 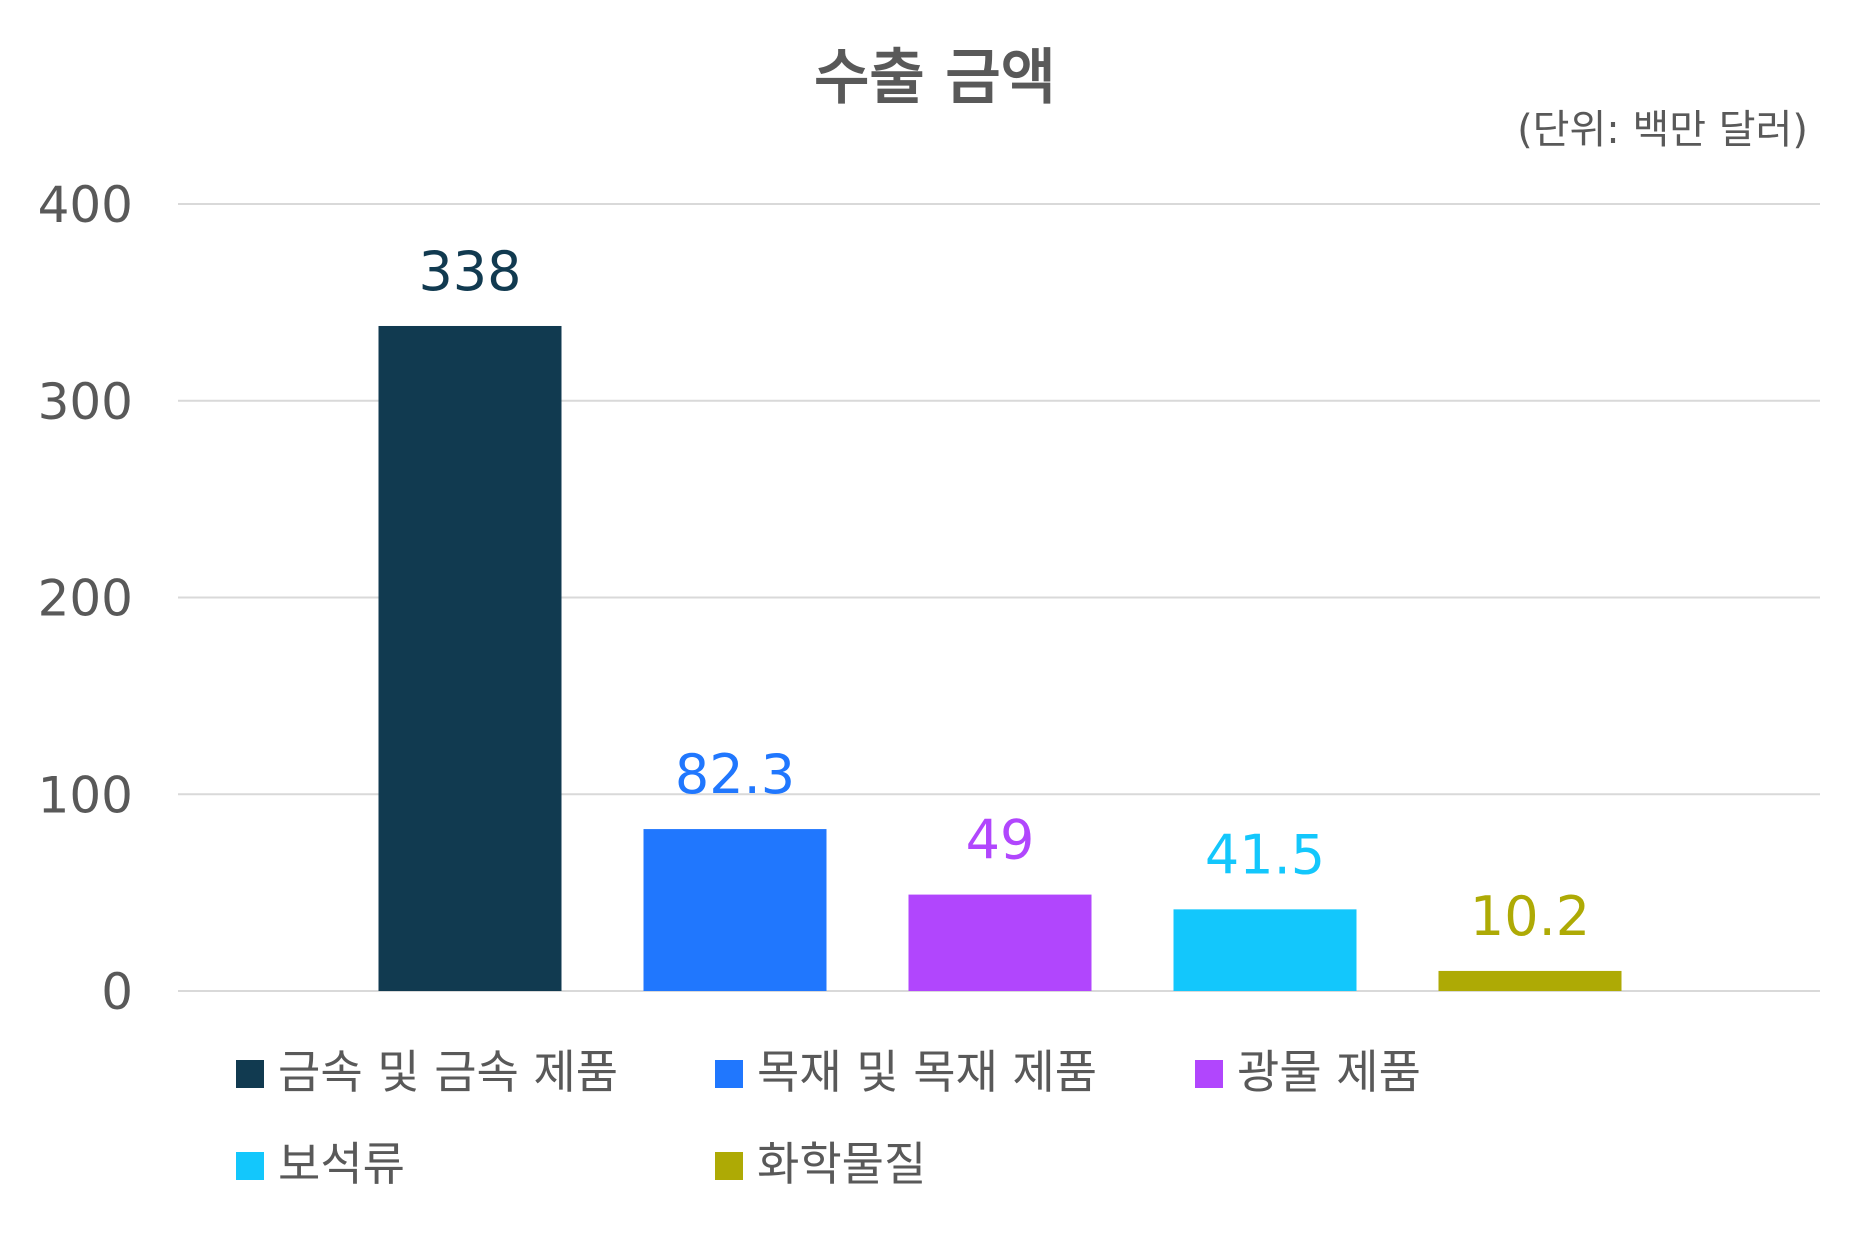 I want to click on y-tick-label: 200, so click(x=85, y=599).